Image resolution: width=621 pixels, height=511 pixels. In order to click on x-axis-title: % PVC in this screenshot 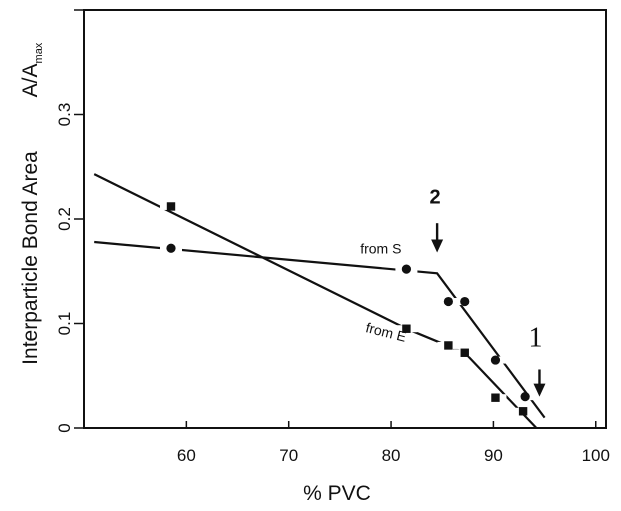, I will do `click(337, 493)`.